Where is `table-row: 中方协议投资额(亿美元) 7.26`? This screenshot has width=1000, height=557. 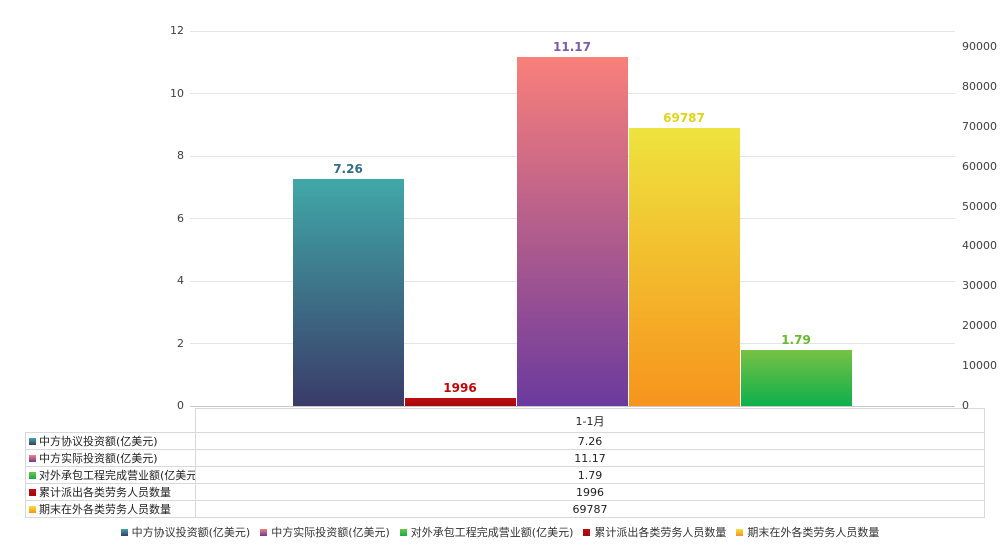
table-row: 中方协议投资额(亿美元) 7.26 is located at coordinates (505, 441).